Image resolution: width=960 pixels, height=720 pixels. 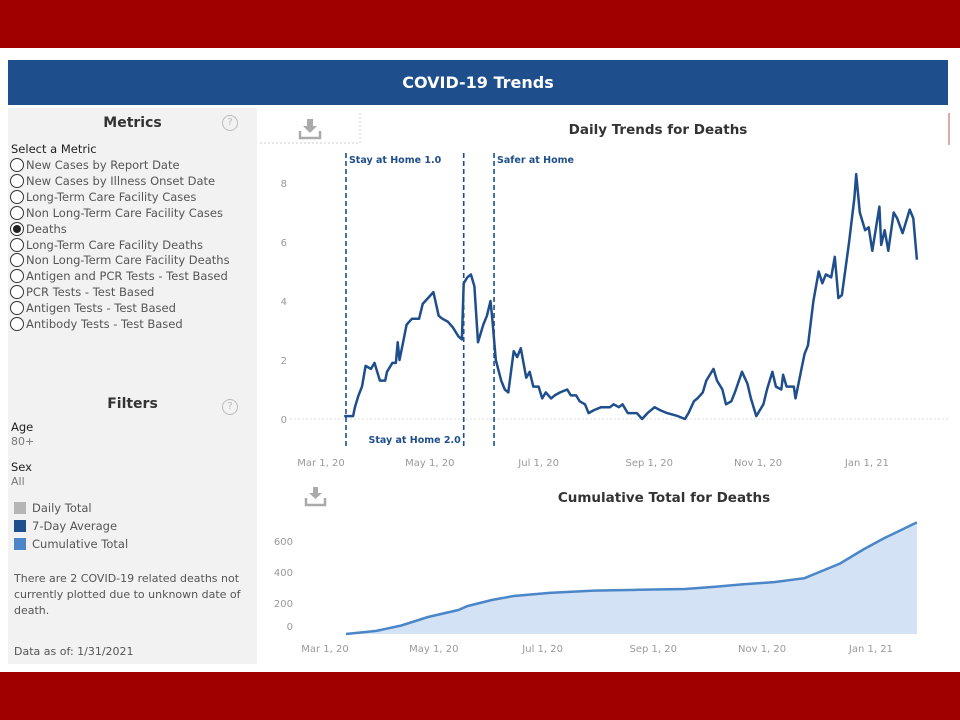 I want to click on y-tick-label: 8, so click(x=284, y=184).